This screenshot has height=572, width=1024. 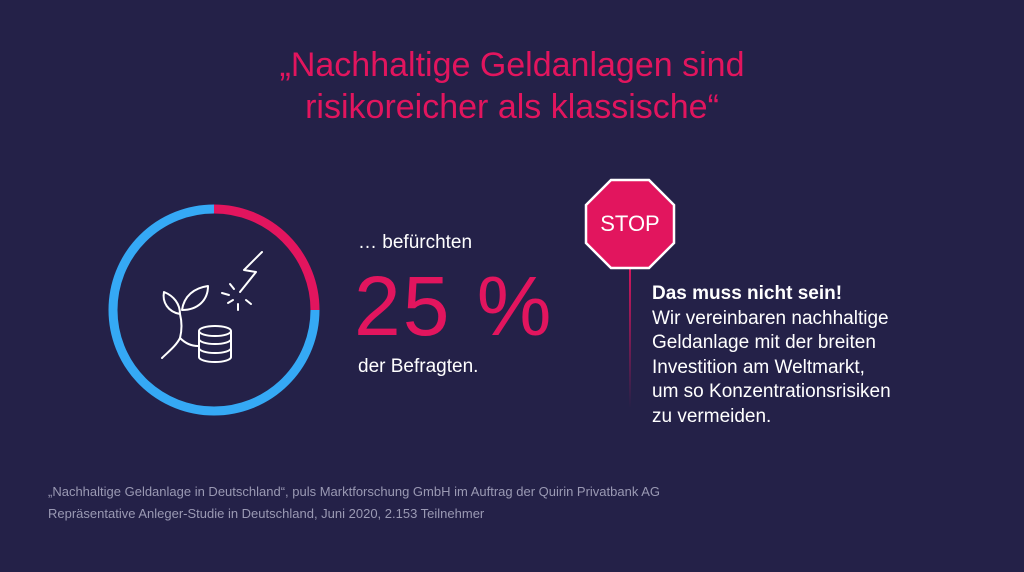 What do you see at coordinates (771, 391) in the screenshot?
I see `message-line: um so Konzentrationsrisiken` at bounding box center [771, 391].